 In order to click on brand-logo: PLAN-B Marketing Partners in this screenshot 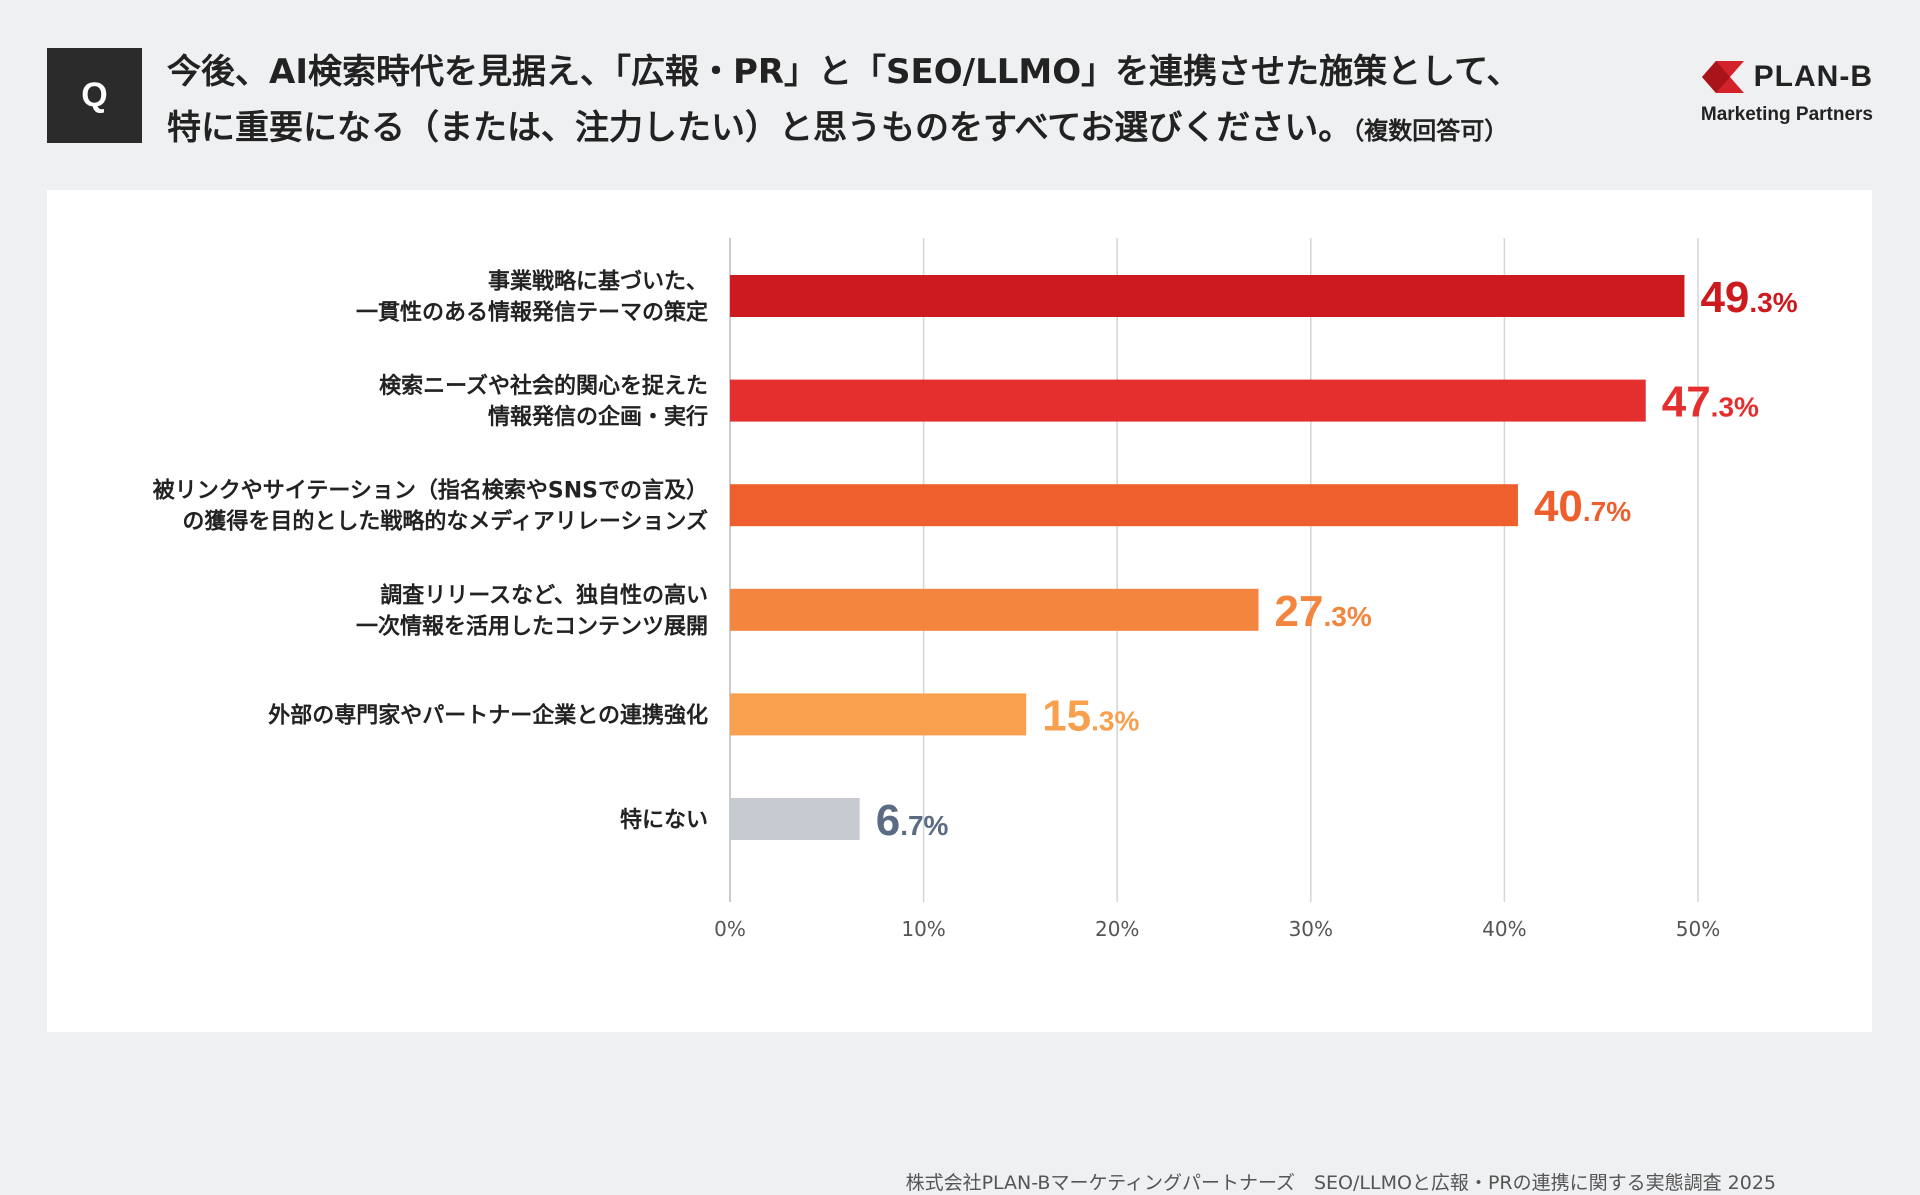, I will do `click(1773, 96)`.